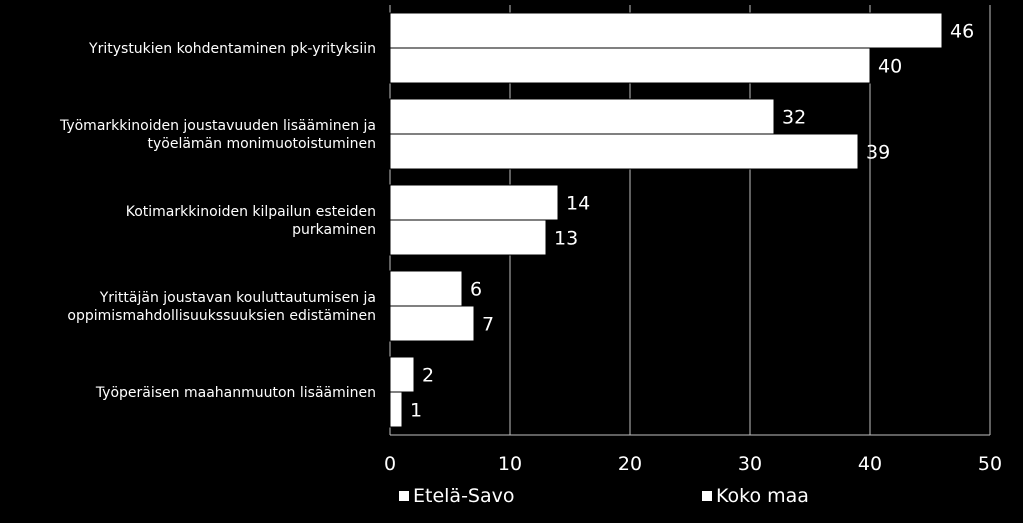  I want to click on category-label: työelämän monimuotoistuminen, so click(262, 144).